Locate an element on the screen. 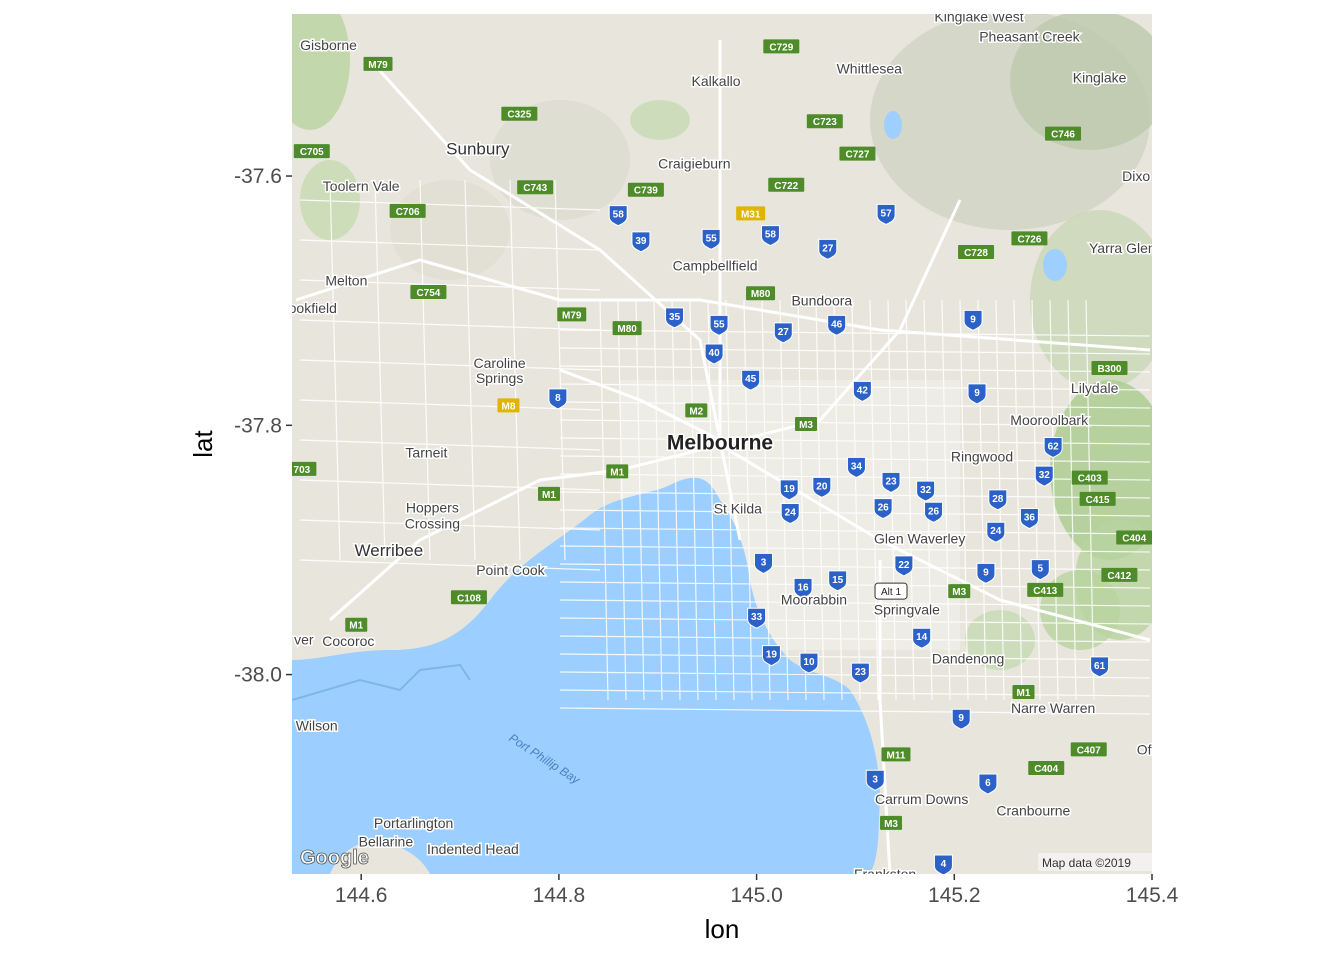 Image resolution: width=1344 pixels, height=960 pixels. route-shield-text: 26 is located at coordinates (934, 511).